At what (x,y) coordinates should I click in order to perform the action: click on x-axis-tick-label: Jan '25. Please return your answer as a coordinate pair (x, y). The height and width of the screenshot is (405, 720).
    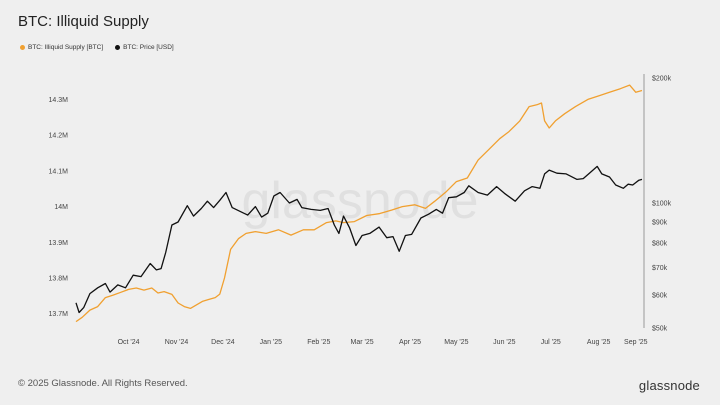
    Looking at the image, I should click on (271, 342).